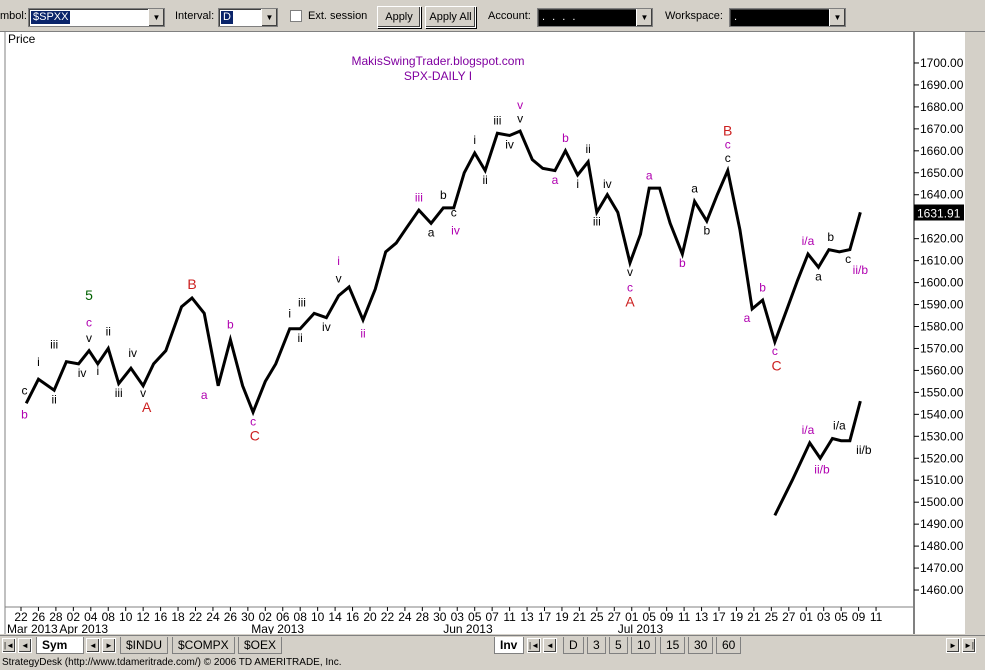 This screenshot has width=985, height=670. I want to click on vertical-scrollbar, so click(975, 333).